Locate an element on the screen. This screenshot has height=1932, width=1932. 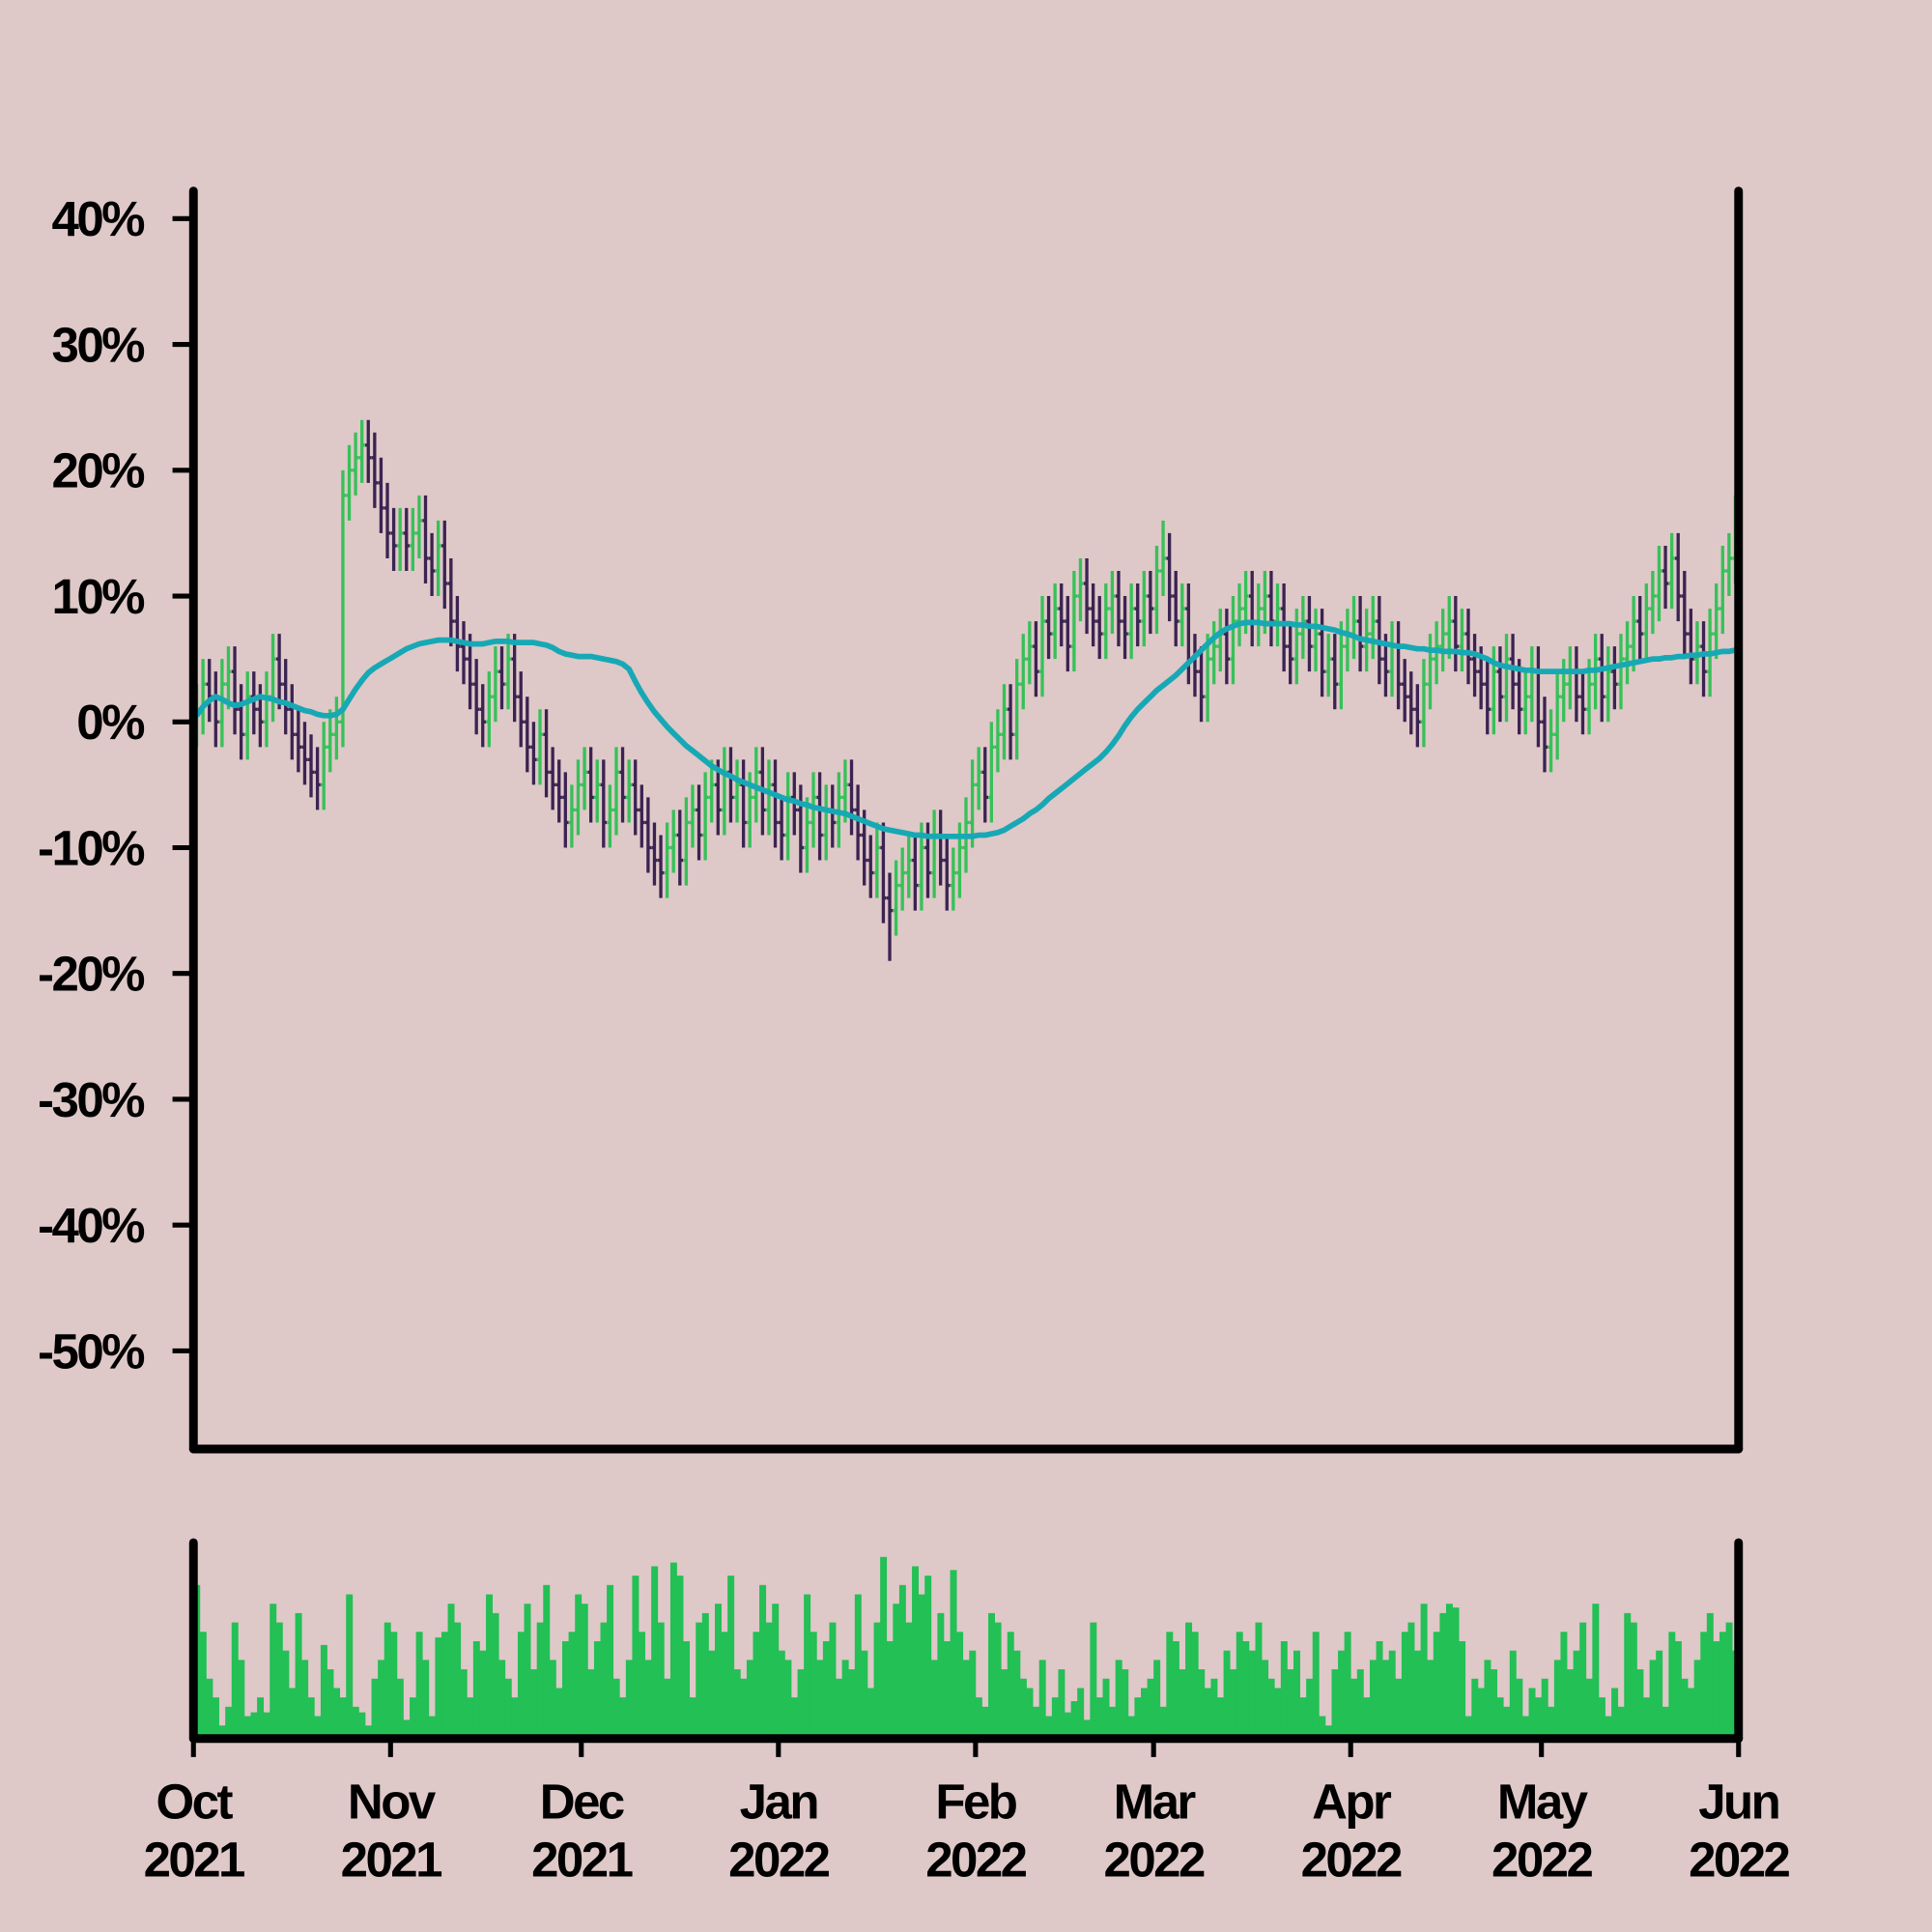
x-tick-label-line: May is located at coordinates (1543, 1802).